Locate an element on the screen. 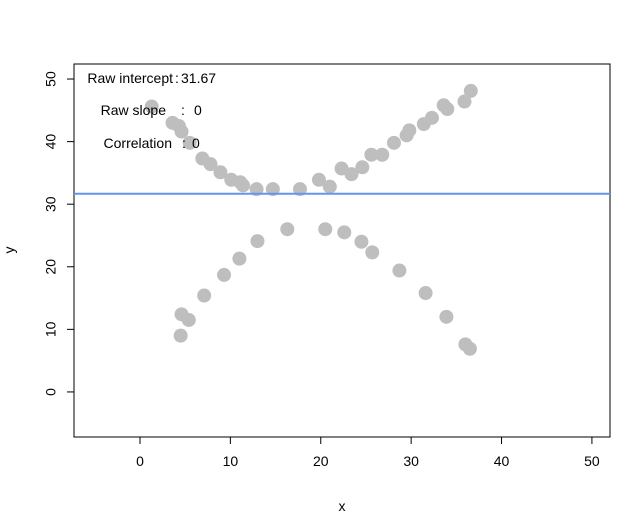 Image resolution: width=643 pixels, height=521 pixels. x-axis: 0 10 20 30 40 50 is located at coordinates (368, 452).